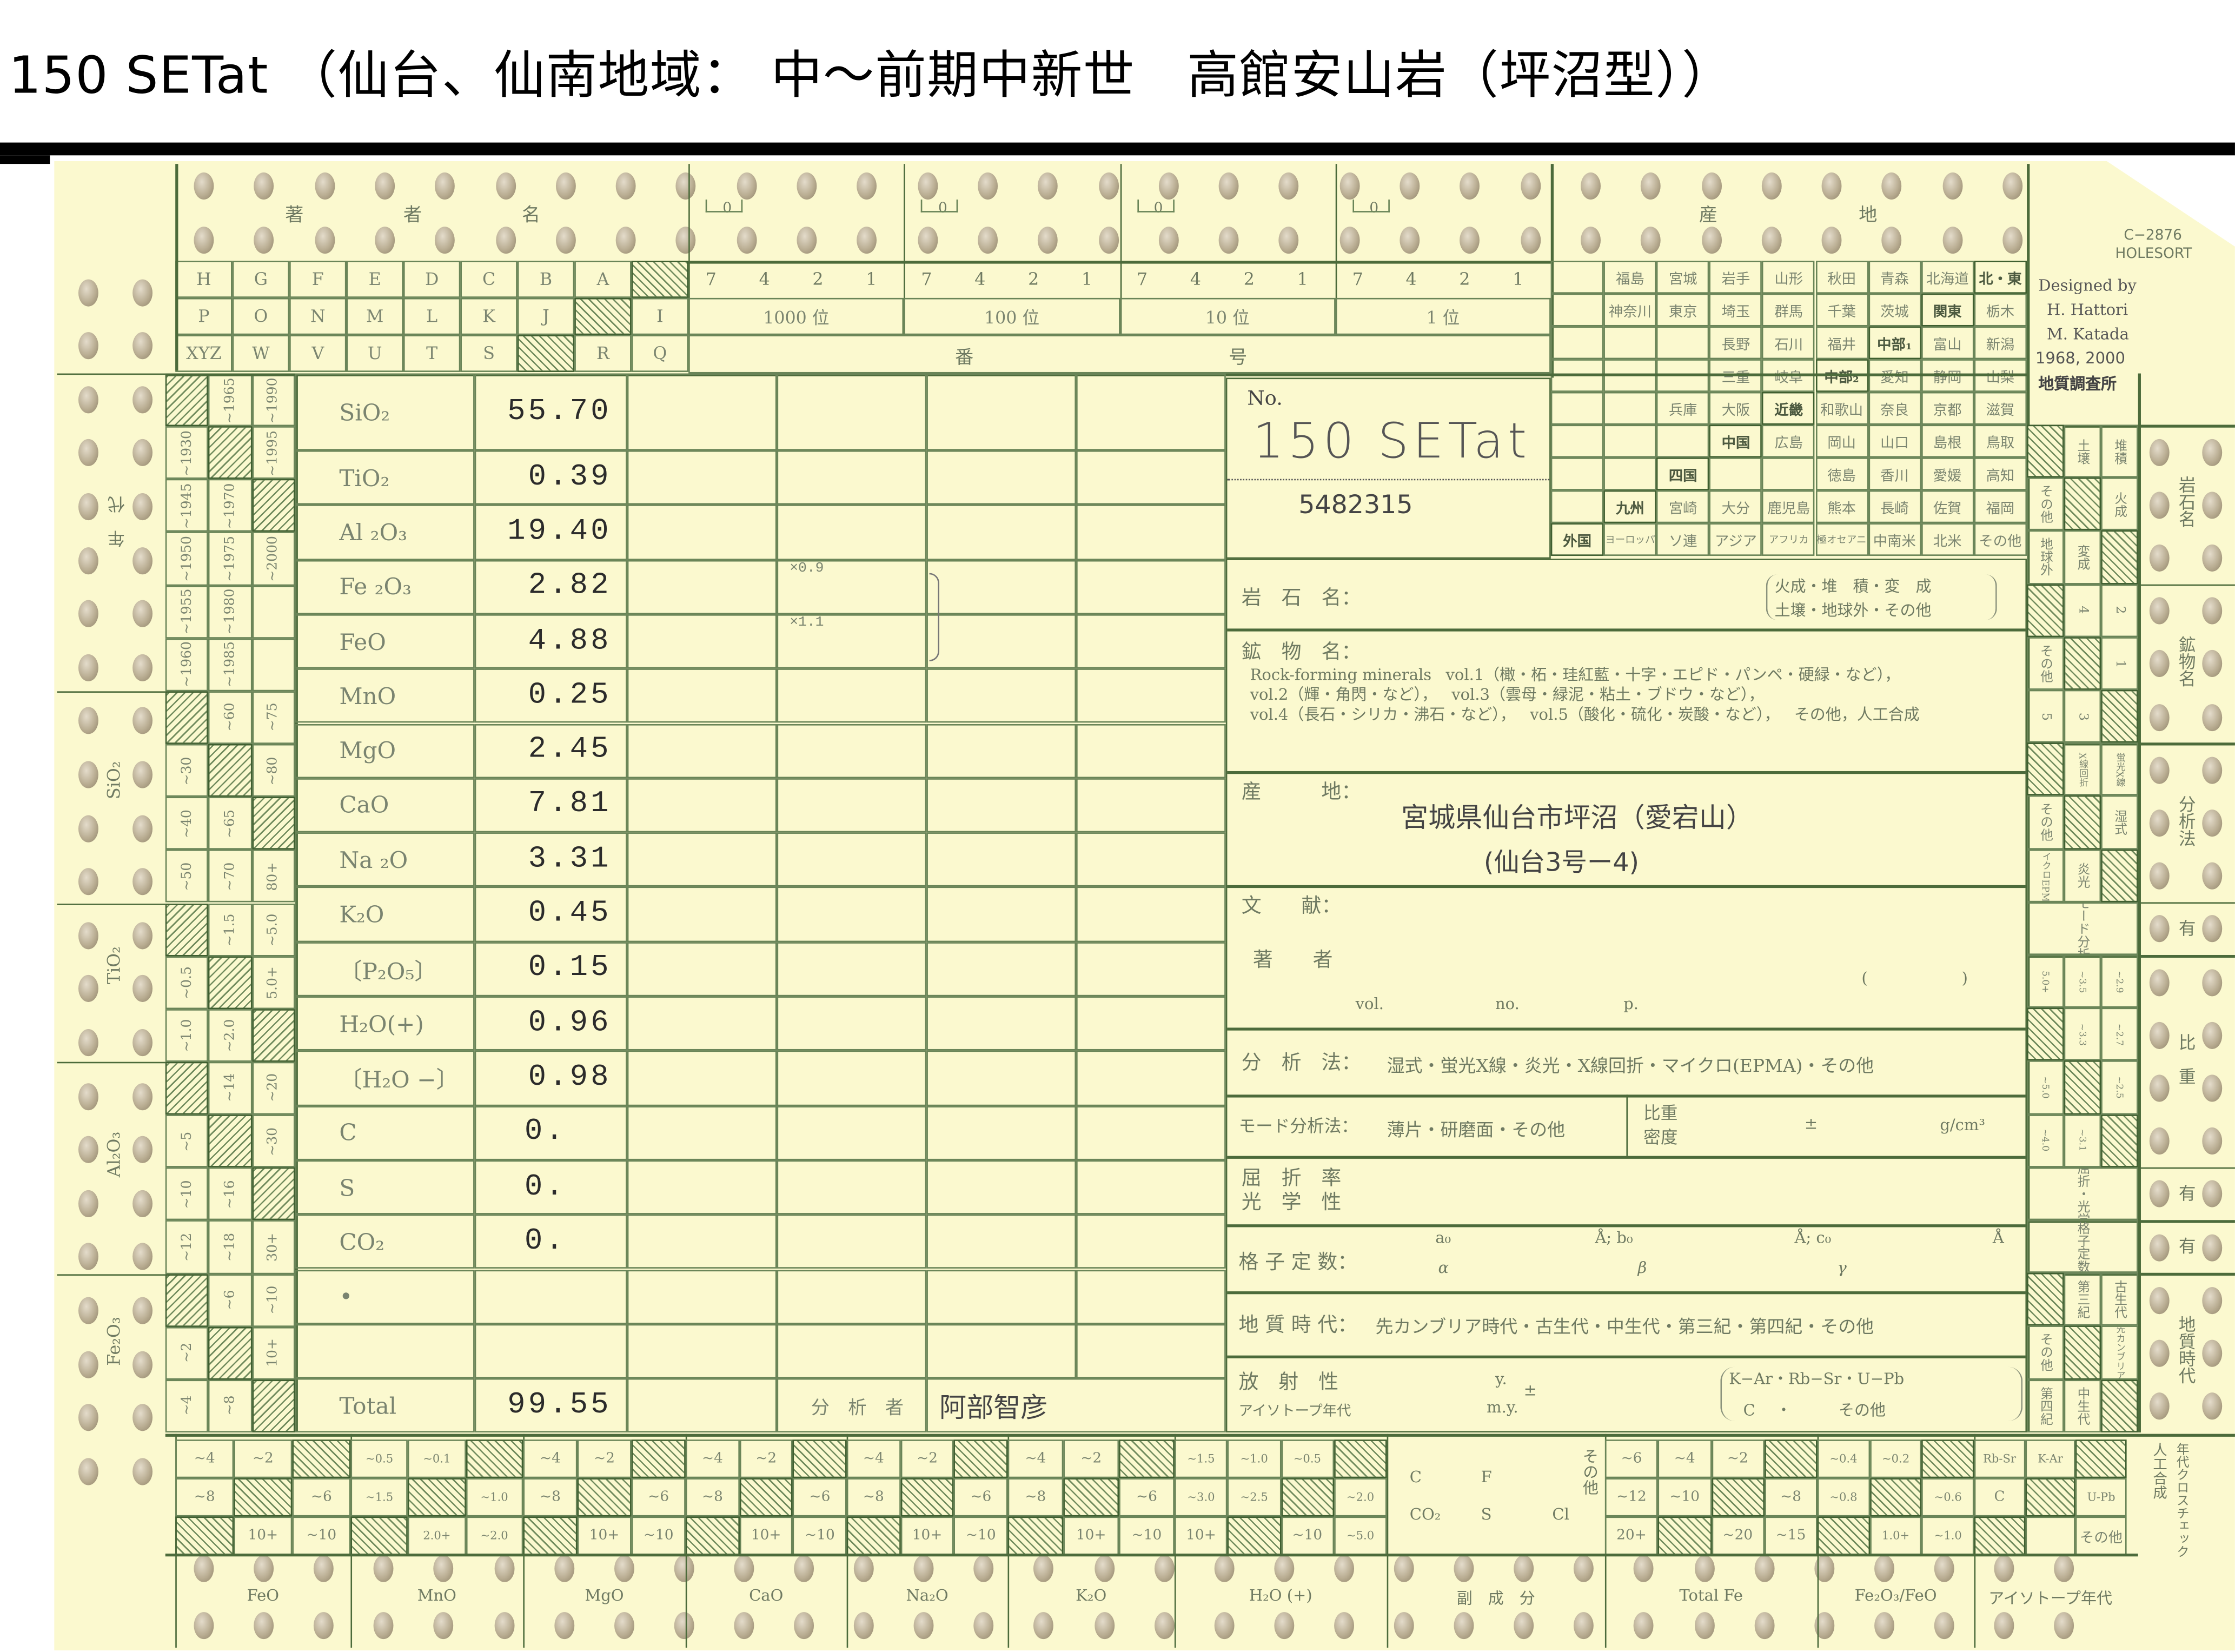 The width and height of the screenshot is (2235, 1652). I want to click on reference-label: 文 献：, so click(1291, 906).